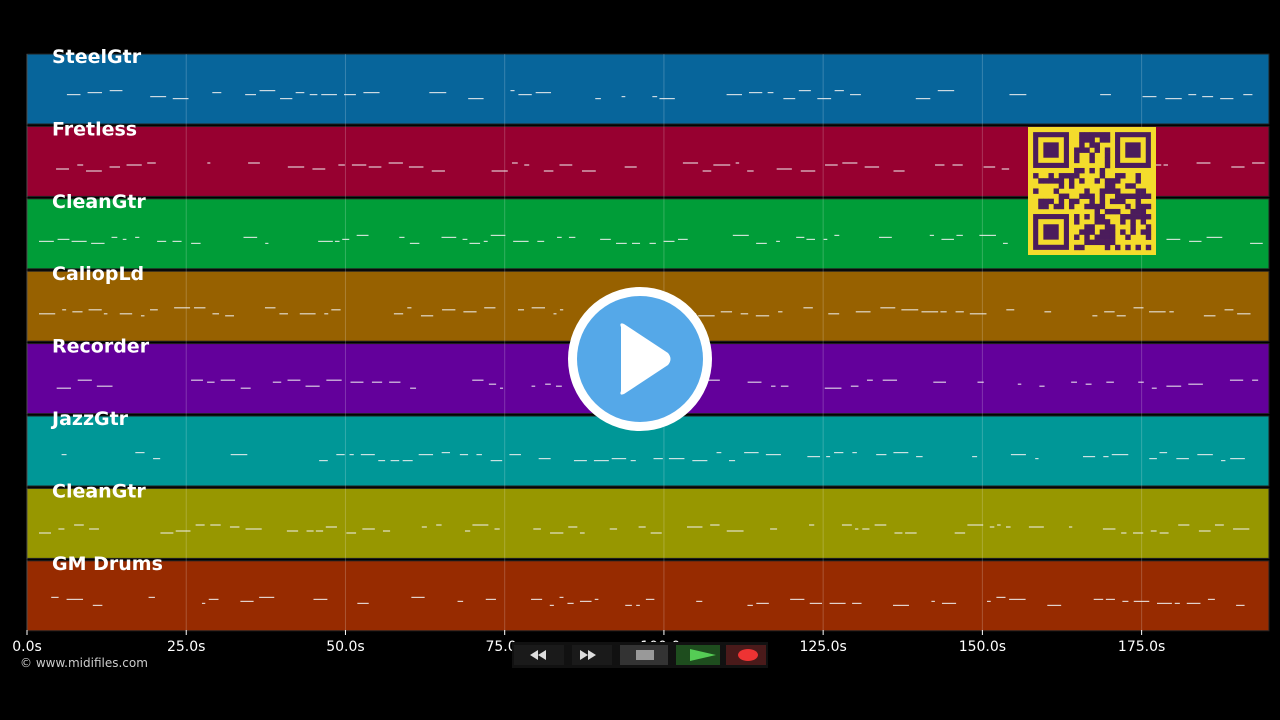  What do you see at coordinates (748, 655) in the screenshot?
I see `record-icon` at bounding box center [748, 655].